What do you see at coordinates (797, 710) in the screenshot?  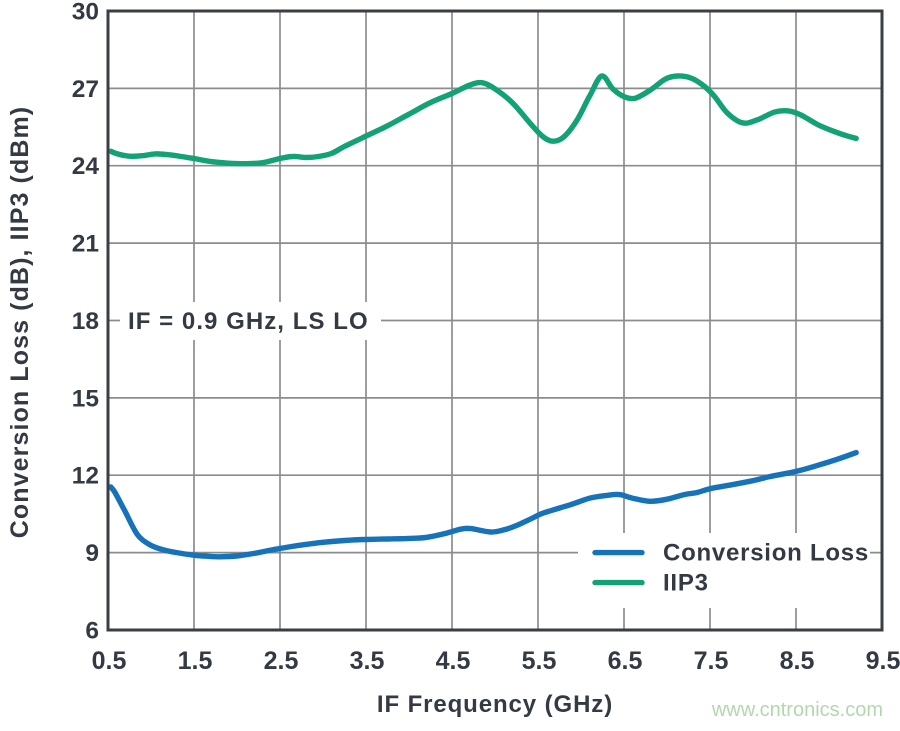 I see `svg-text: www.cntronics.com` at bounding box center [797, 710].